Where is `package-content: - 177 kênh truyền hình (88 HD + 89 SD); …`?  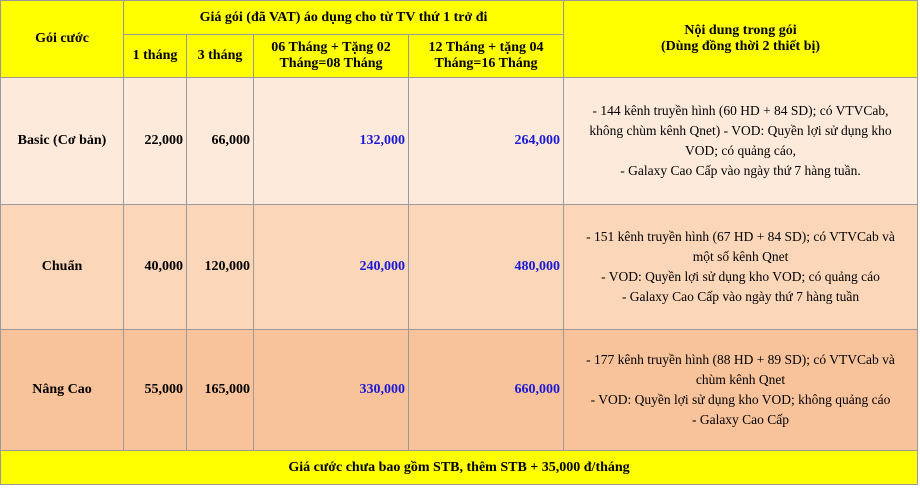
package-content: - 177 kênh truyền hình (88 HD + 89 SD); … is located at coordinates (741, 390).